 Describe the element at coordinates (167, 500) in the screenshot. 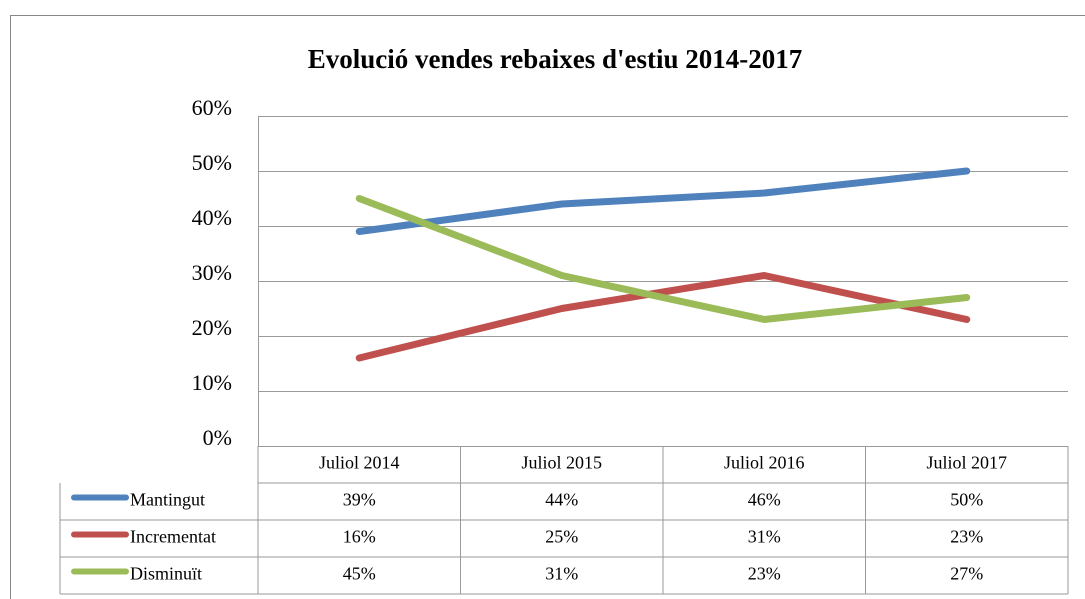

I see `legend-label: Mantingut` at that location.